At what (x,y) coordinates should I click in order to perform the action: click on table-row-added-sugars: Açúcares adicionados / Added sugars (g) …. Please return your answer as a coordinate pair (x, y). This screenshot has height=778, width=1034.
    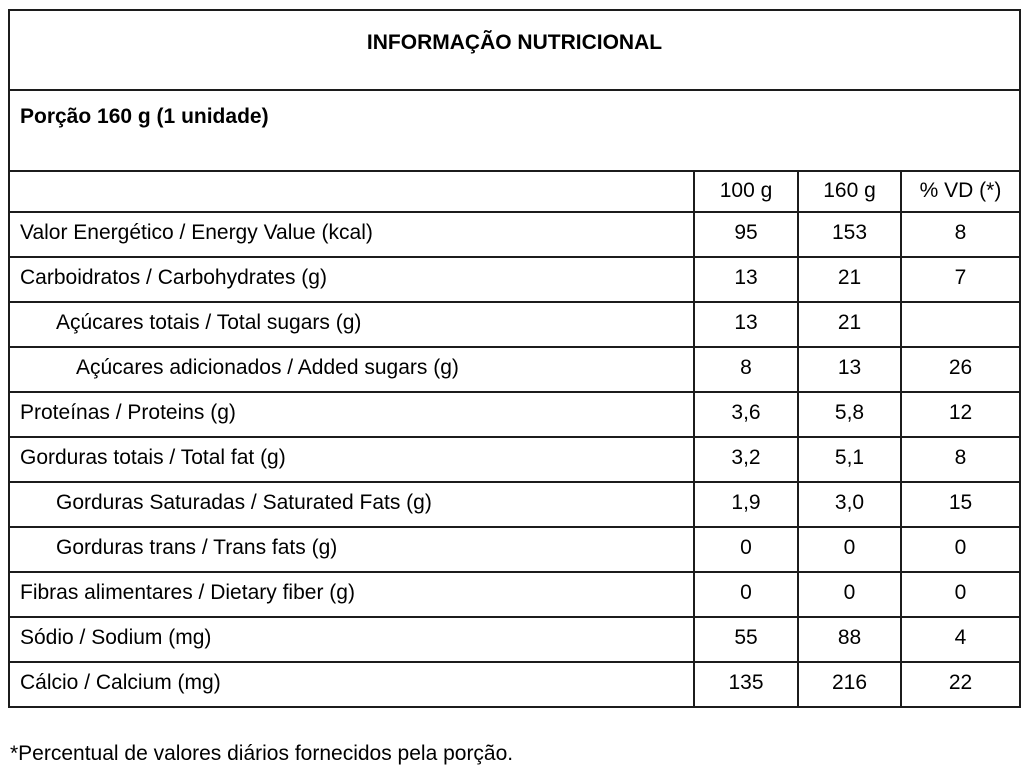
    Looking at the image, I should click on (514, 368).